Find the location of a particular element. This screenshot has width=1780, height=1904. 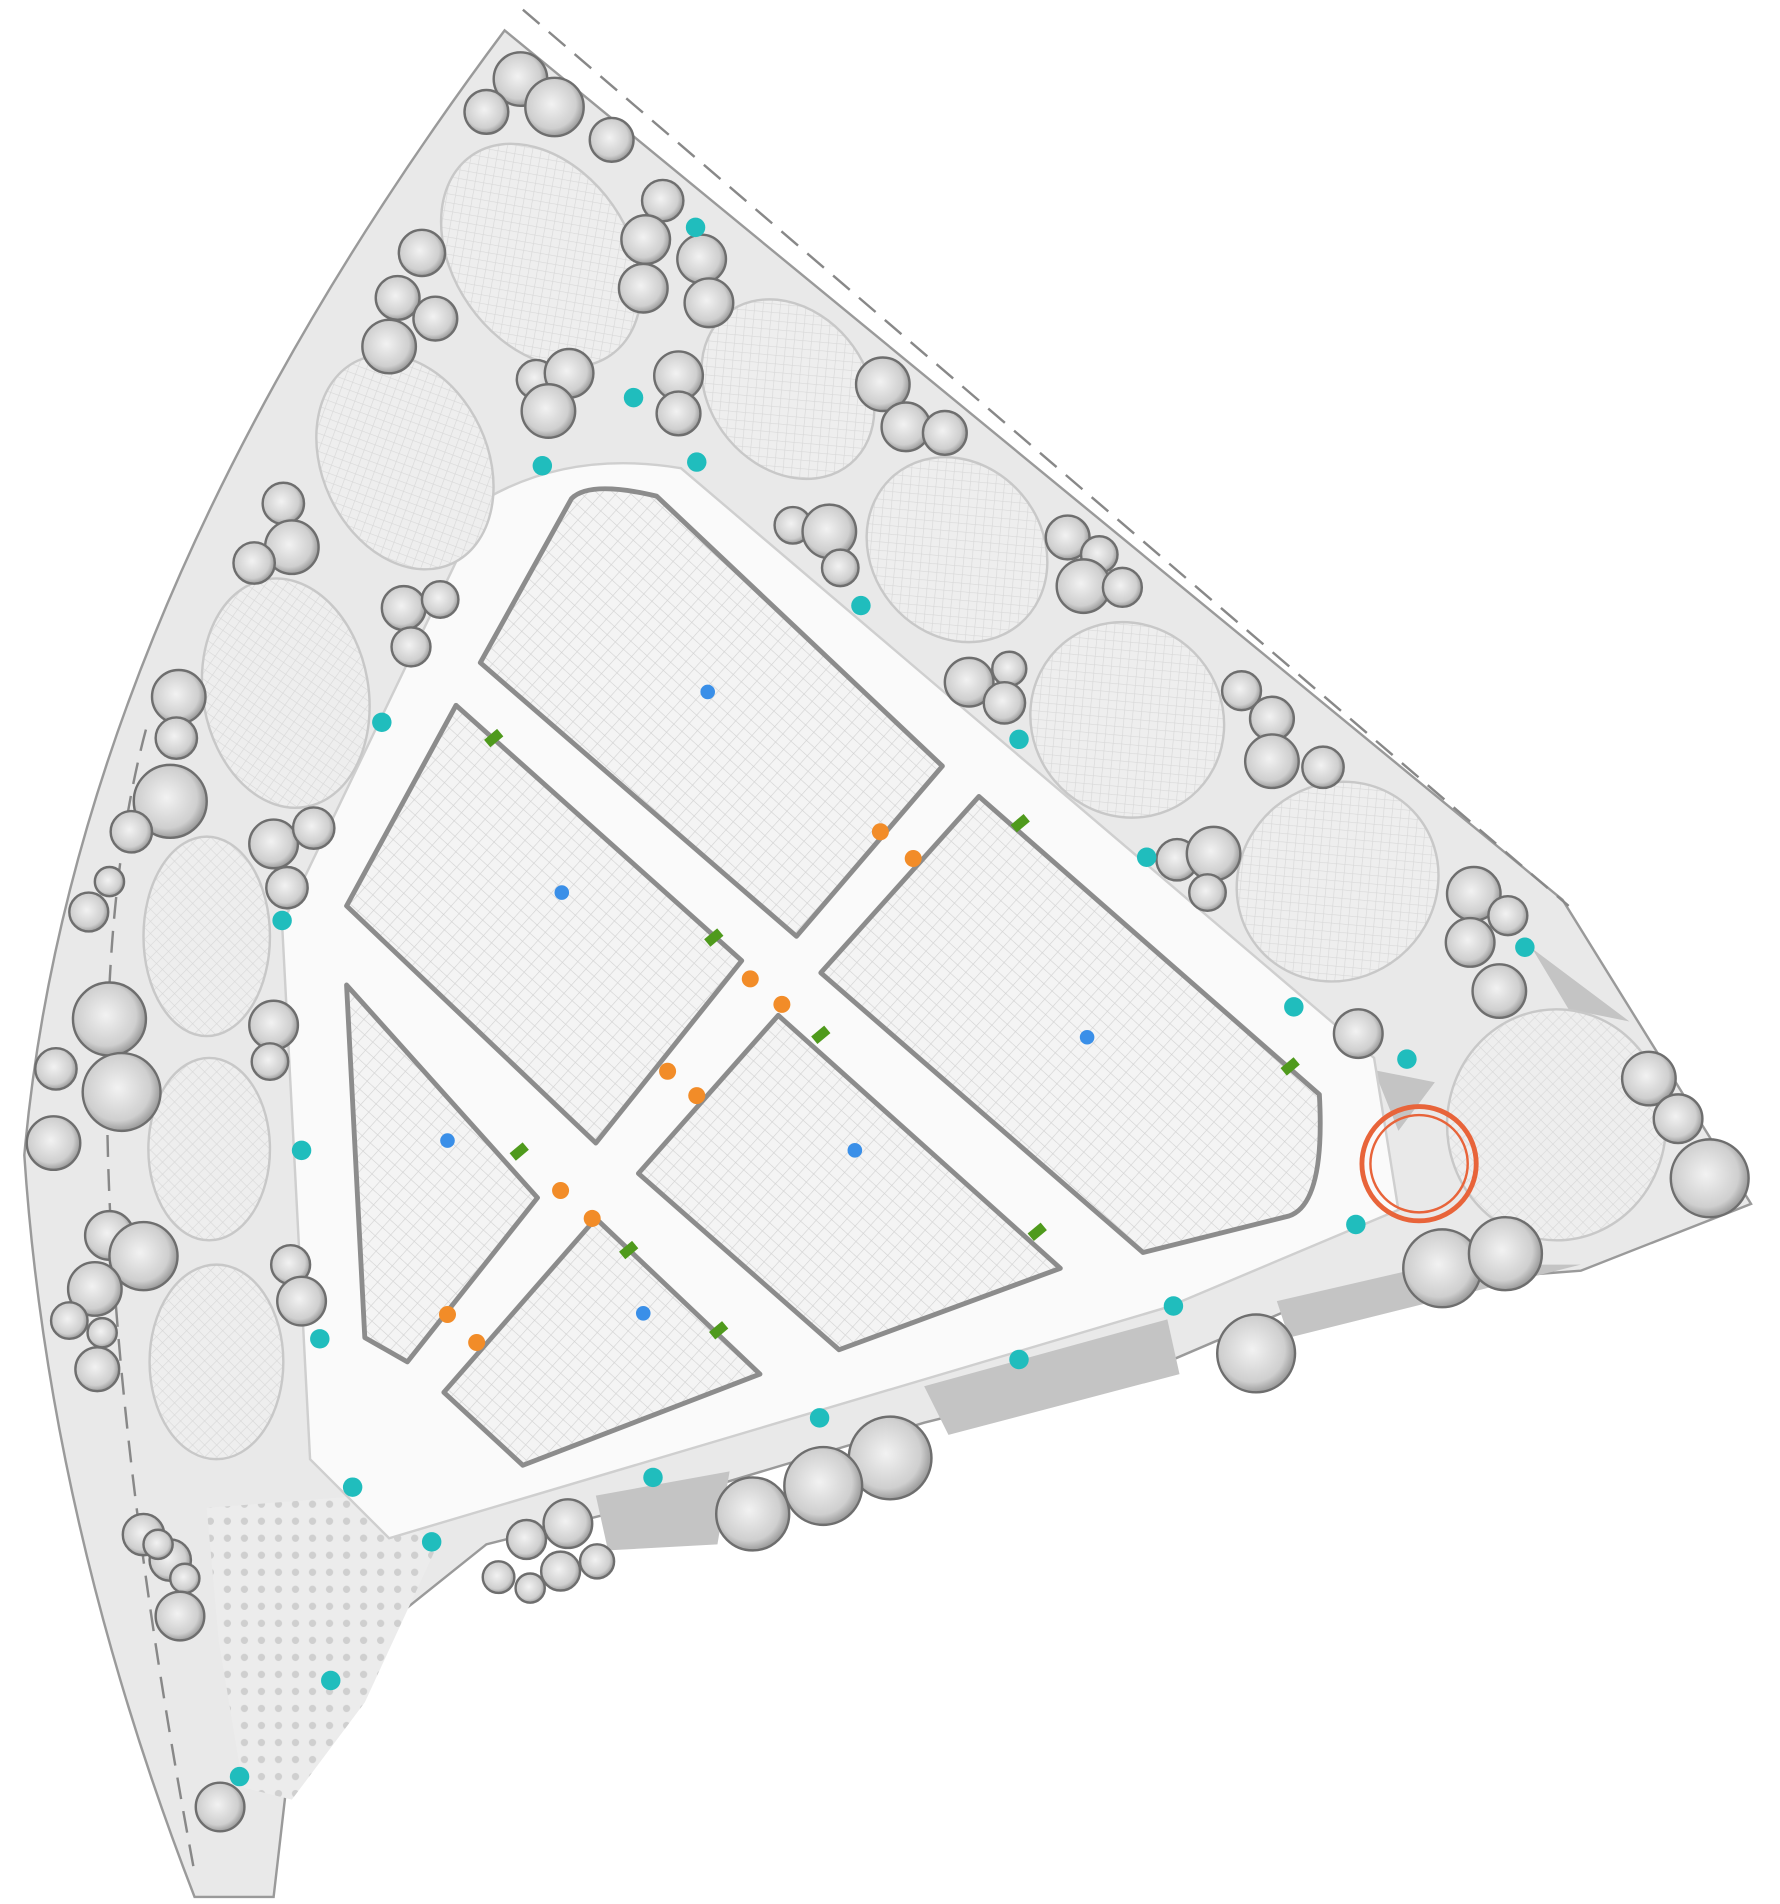

focus-ring-inner is located at coordinates (1419, 1163).